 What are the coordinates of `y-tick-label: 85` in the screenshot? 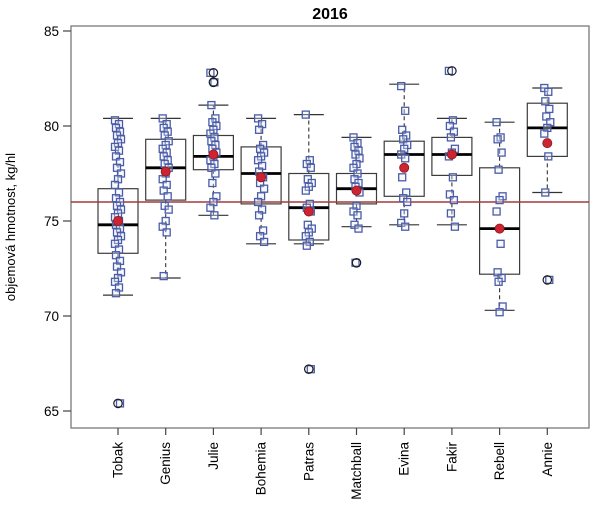 It's located at (51, 31).